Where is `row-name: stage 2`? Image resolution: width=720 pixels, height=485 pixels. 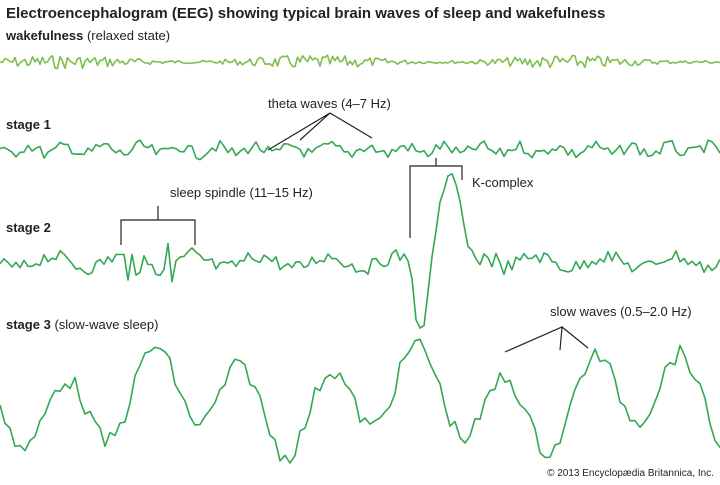 row-name: stage 2 is located at coordinates (28, 227).